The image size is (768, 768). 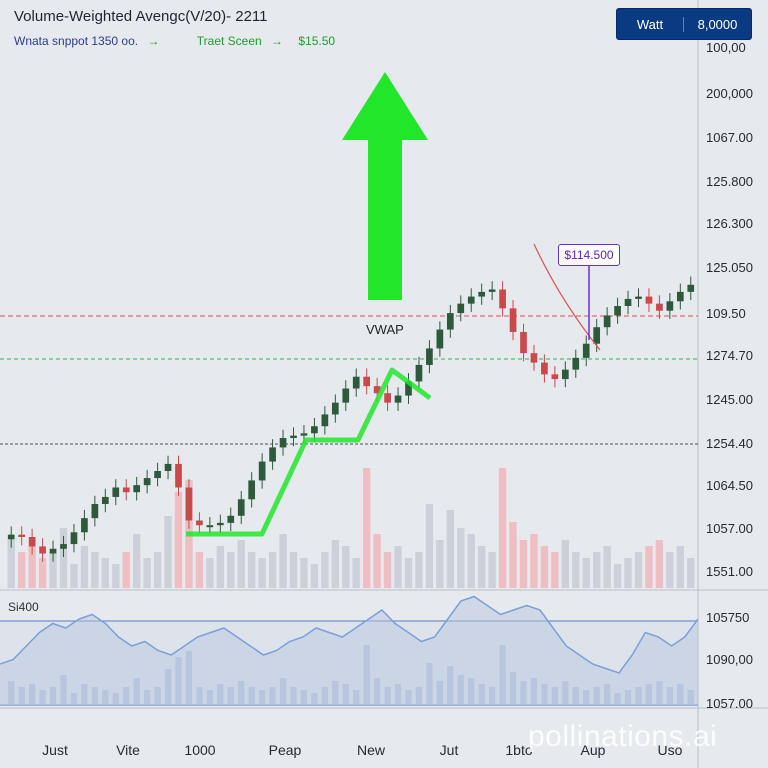 I want to click on y-tick-label: 109.50, so click(x=726, y=313).